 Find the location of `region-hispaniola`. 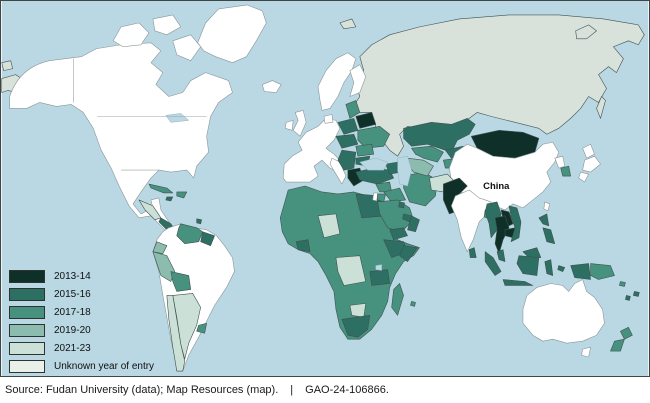

region-hispaniola is located at coordinates (182, 195).